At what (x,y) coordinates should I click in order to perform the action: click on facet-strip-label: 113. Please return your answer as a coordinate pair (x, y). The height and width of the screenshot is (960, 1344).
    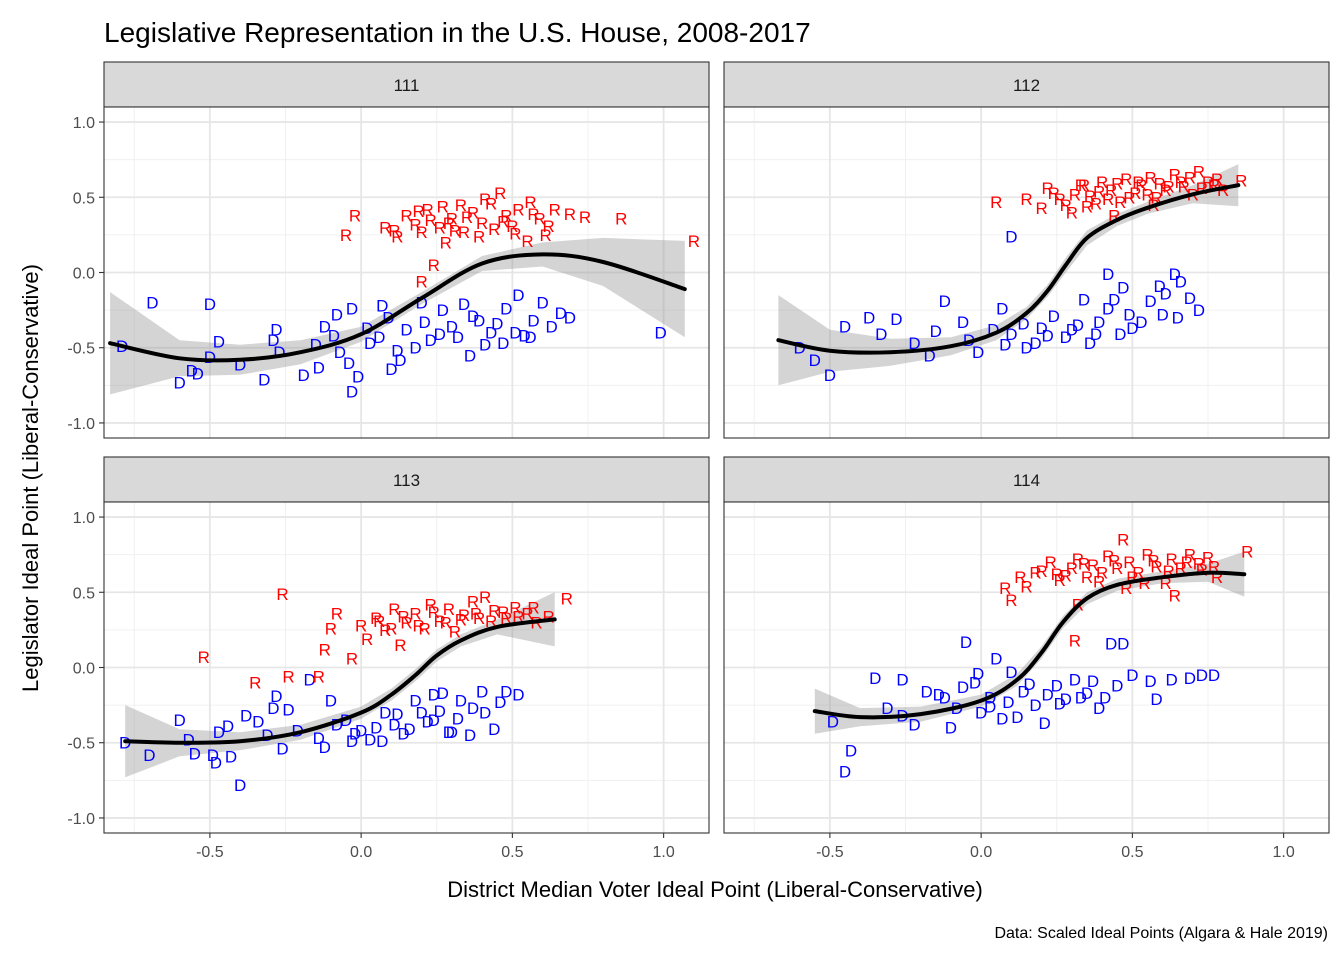
    Looking at the image, I should click on (406, 480).